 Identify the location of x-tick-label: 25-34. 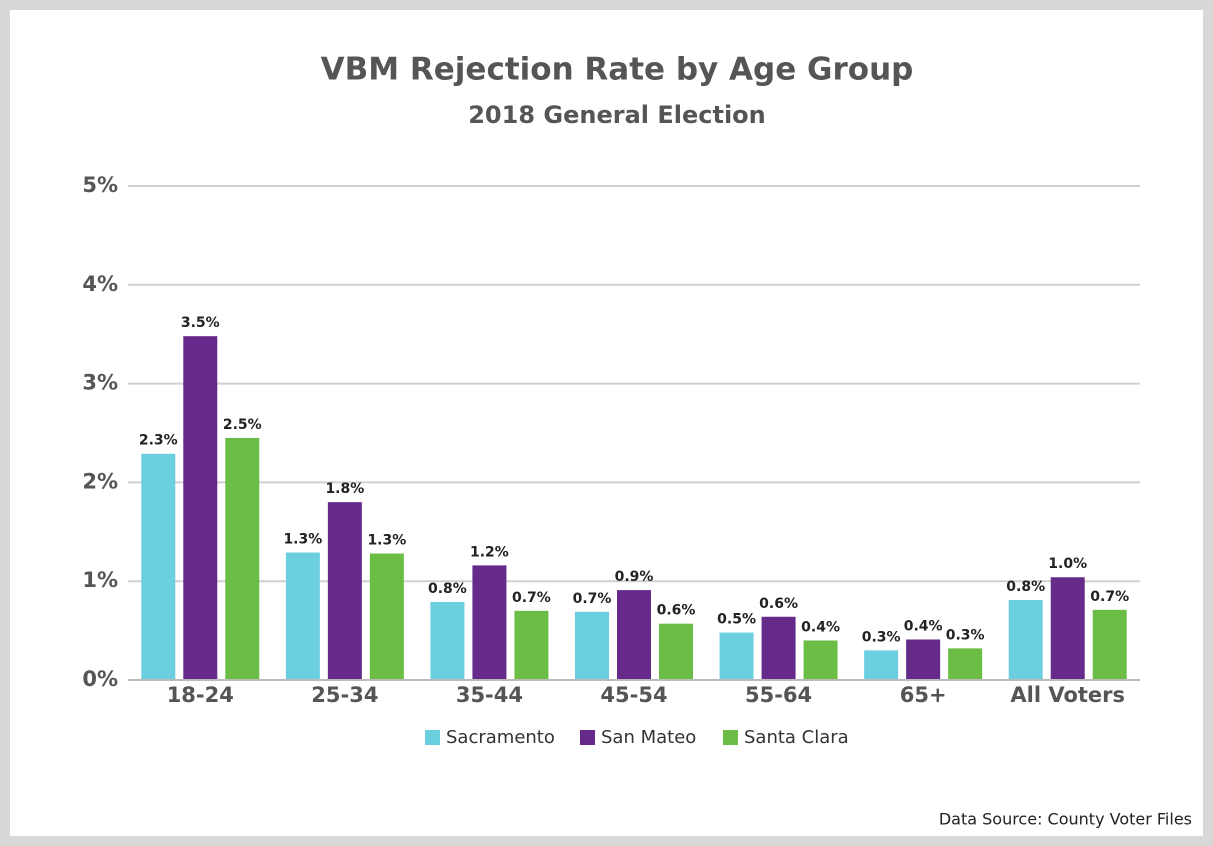
(344, 695).